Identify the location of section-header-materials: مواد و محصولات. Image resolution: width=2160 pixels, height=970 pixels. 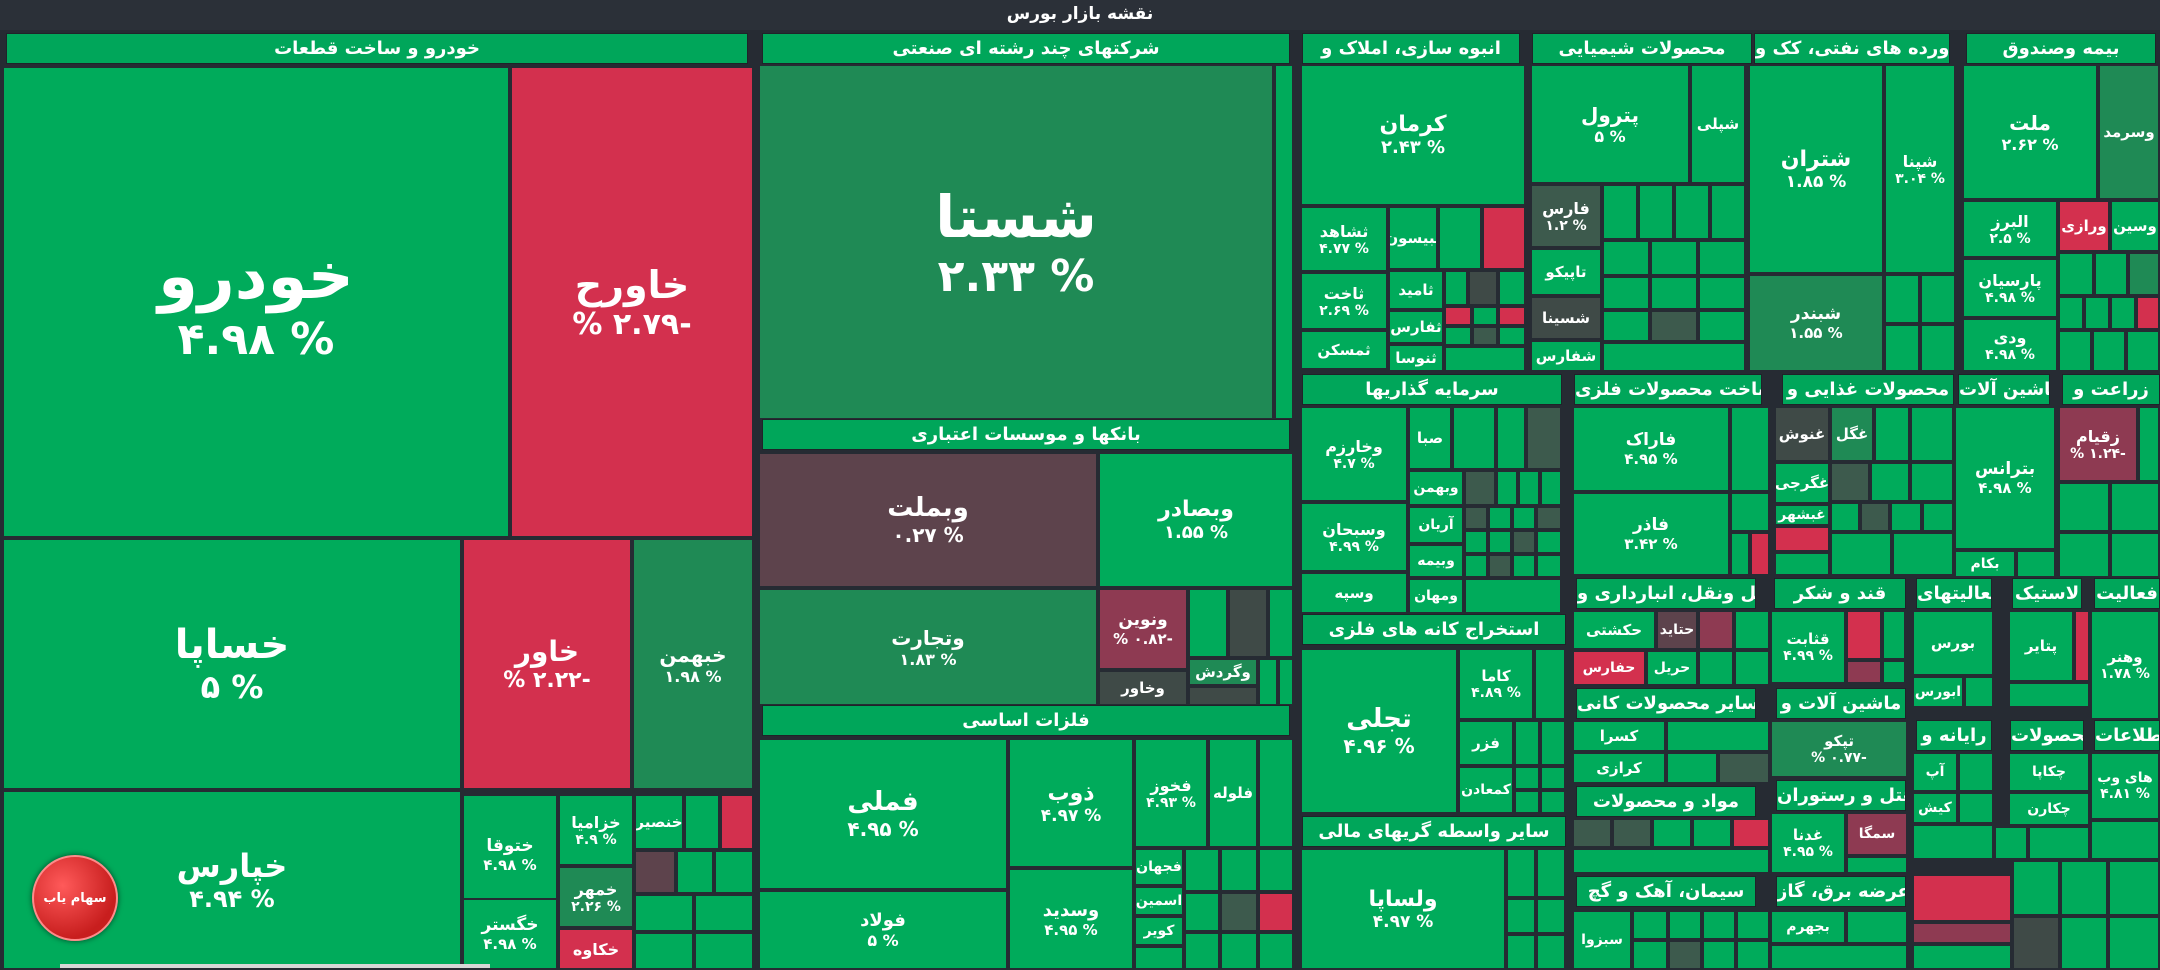
(1666, 801).